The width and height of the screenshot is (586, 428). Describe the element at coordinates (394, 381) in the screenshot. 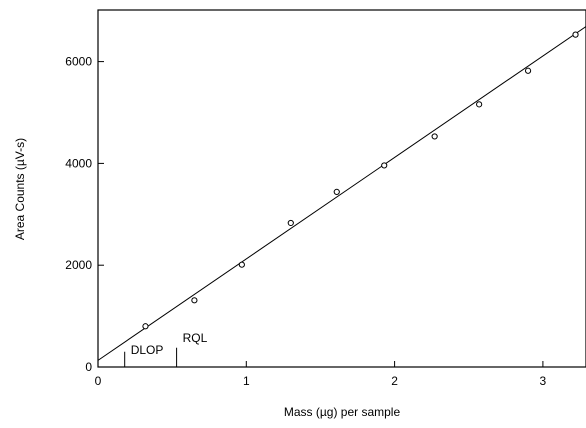

I see `x-tick-label: 2` at that location.